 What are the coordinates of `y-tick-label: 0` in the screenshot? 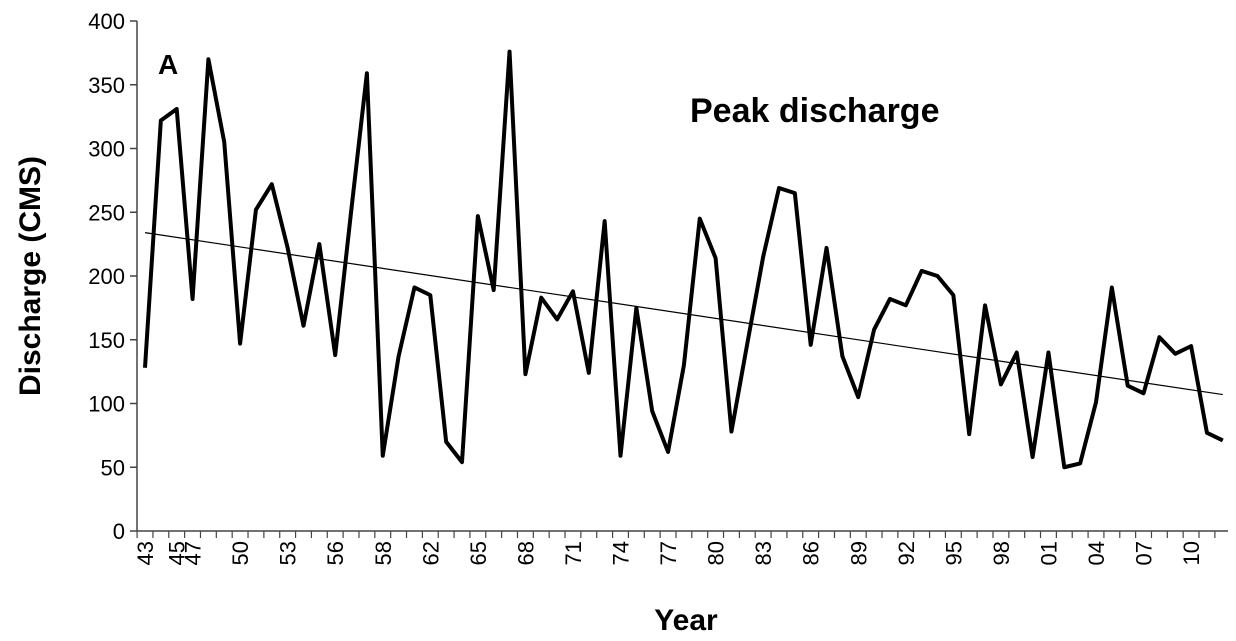 It's located at (119, 531).